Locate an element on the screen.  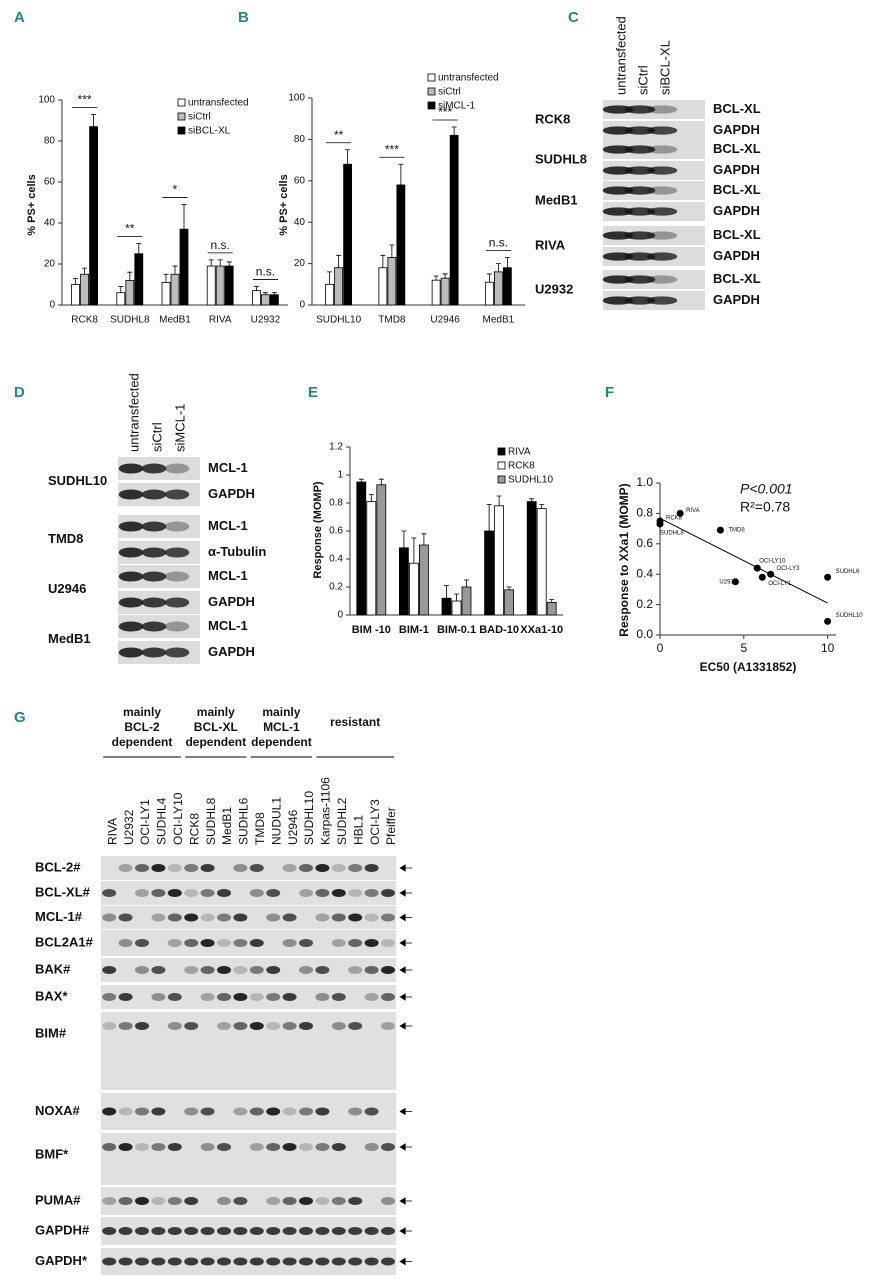
lane-label: OCI-LY1 is located at coordinates (145, 822).